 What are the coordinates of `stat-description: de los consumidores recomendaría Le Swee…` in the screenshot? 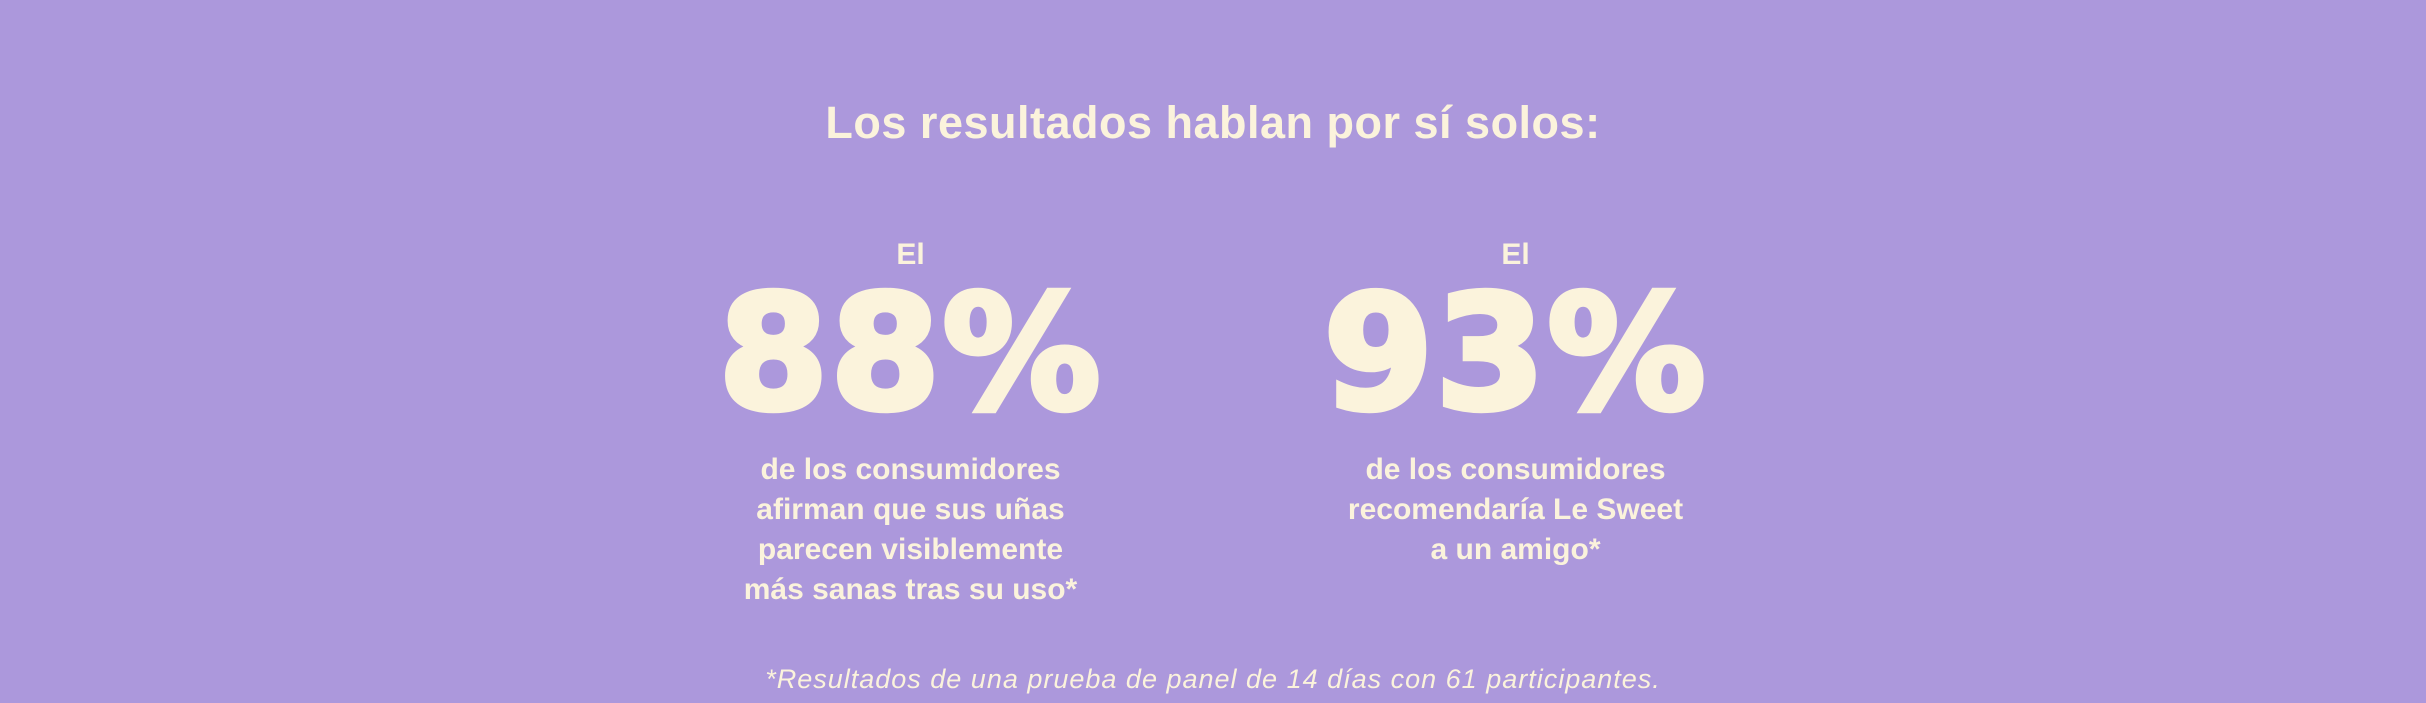 It's located at (1515, 510).